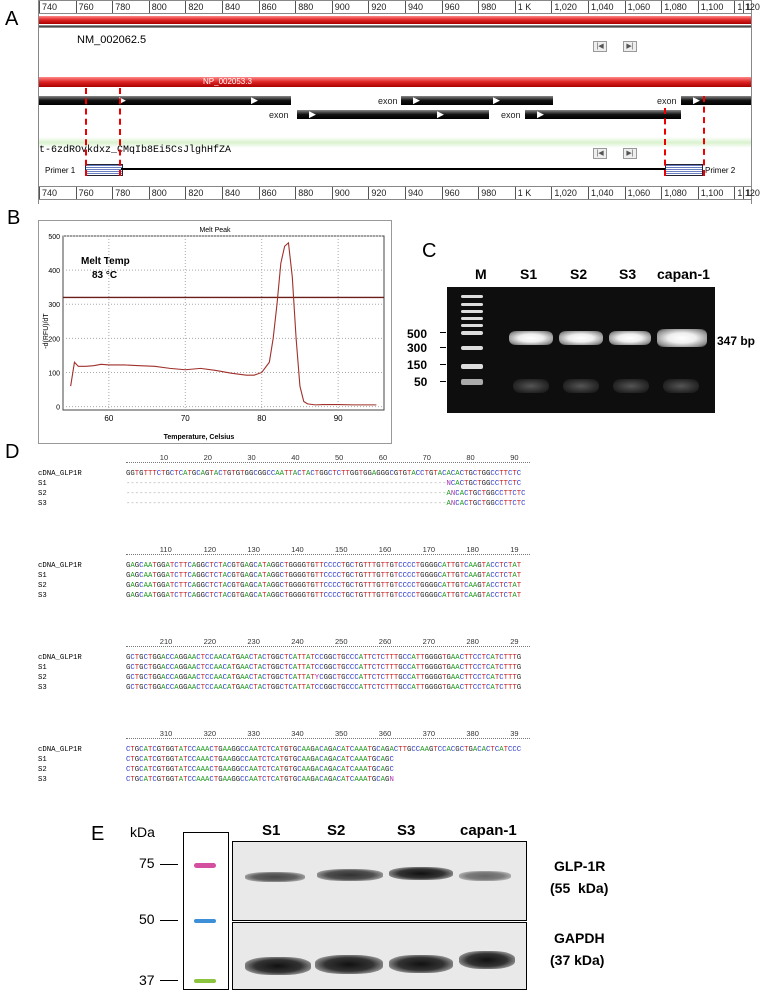  I want to click on panel-label-b: B, so click(14, 218).